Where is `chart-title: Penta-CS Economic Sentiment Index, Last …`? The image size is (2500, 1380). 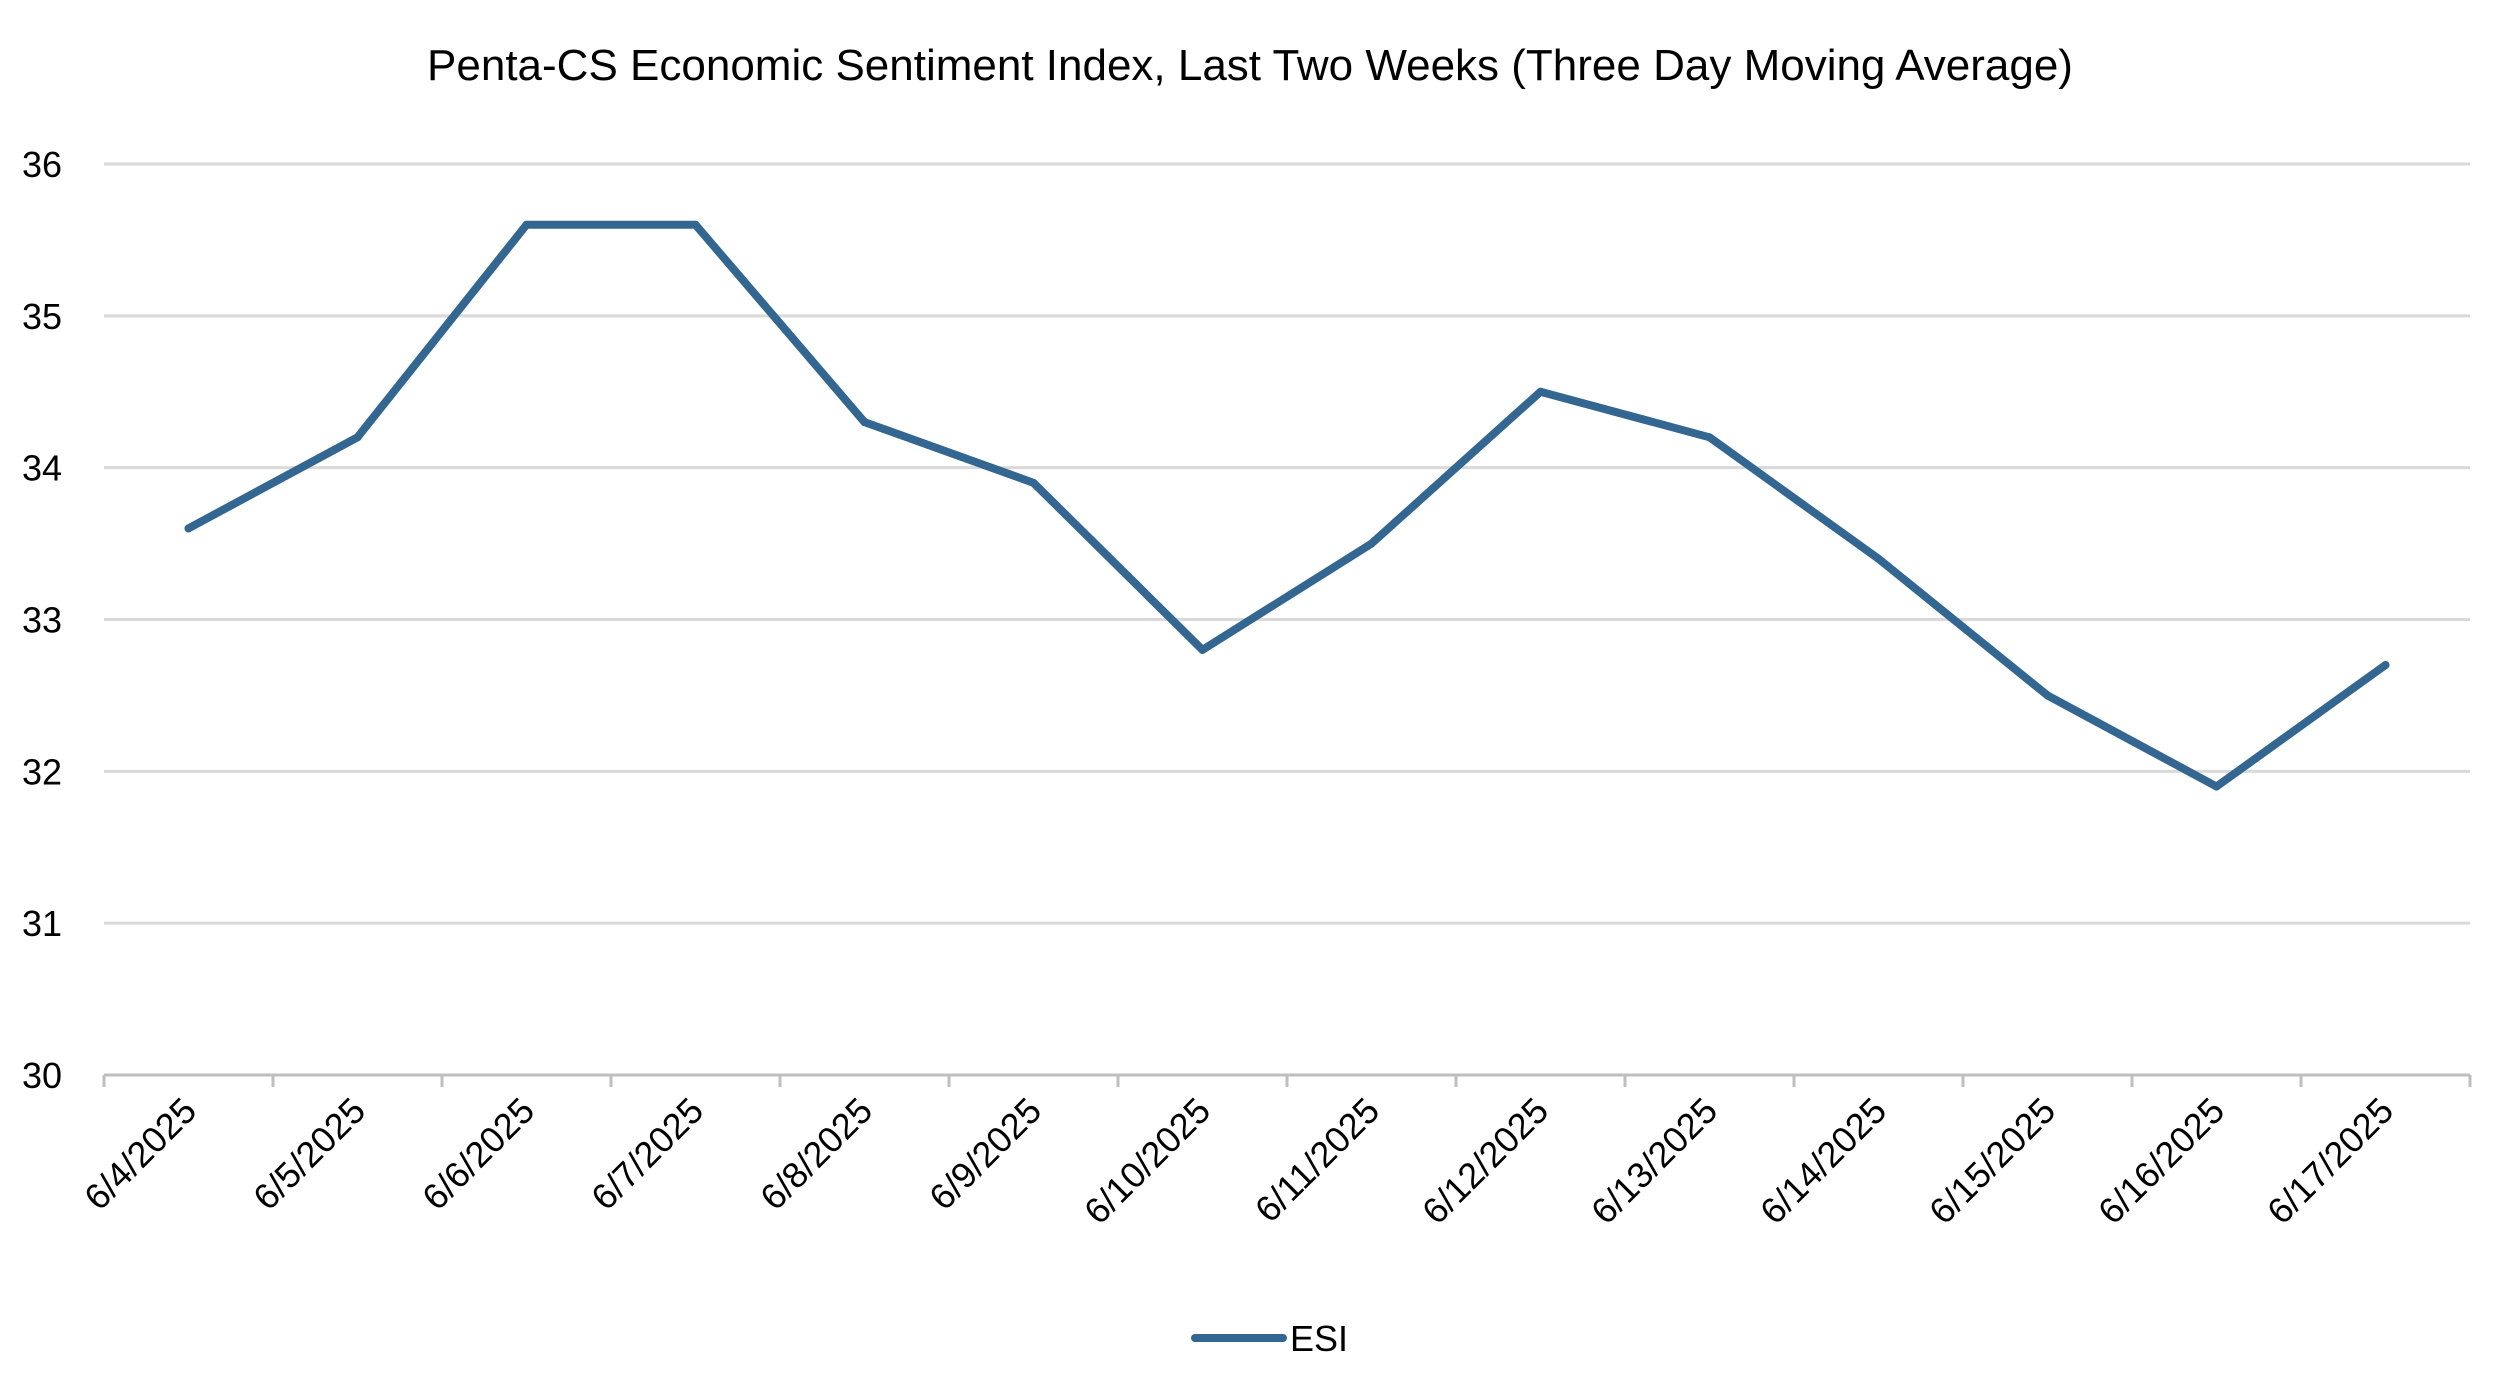 chart-title: Penta-CS Economic Sentiment Index, Last … is located at coordinates (1250, 65).